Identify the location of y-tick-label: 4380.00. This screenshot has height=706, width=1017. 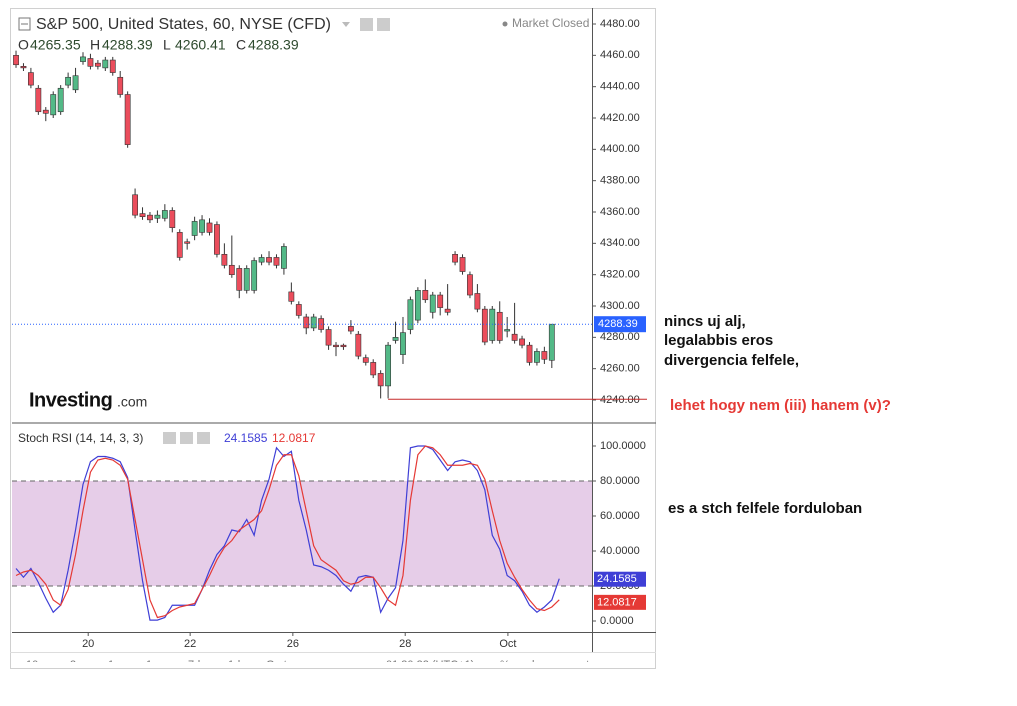
(620, 181).